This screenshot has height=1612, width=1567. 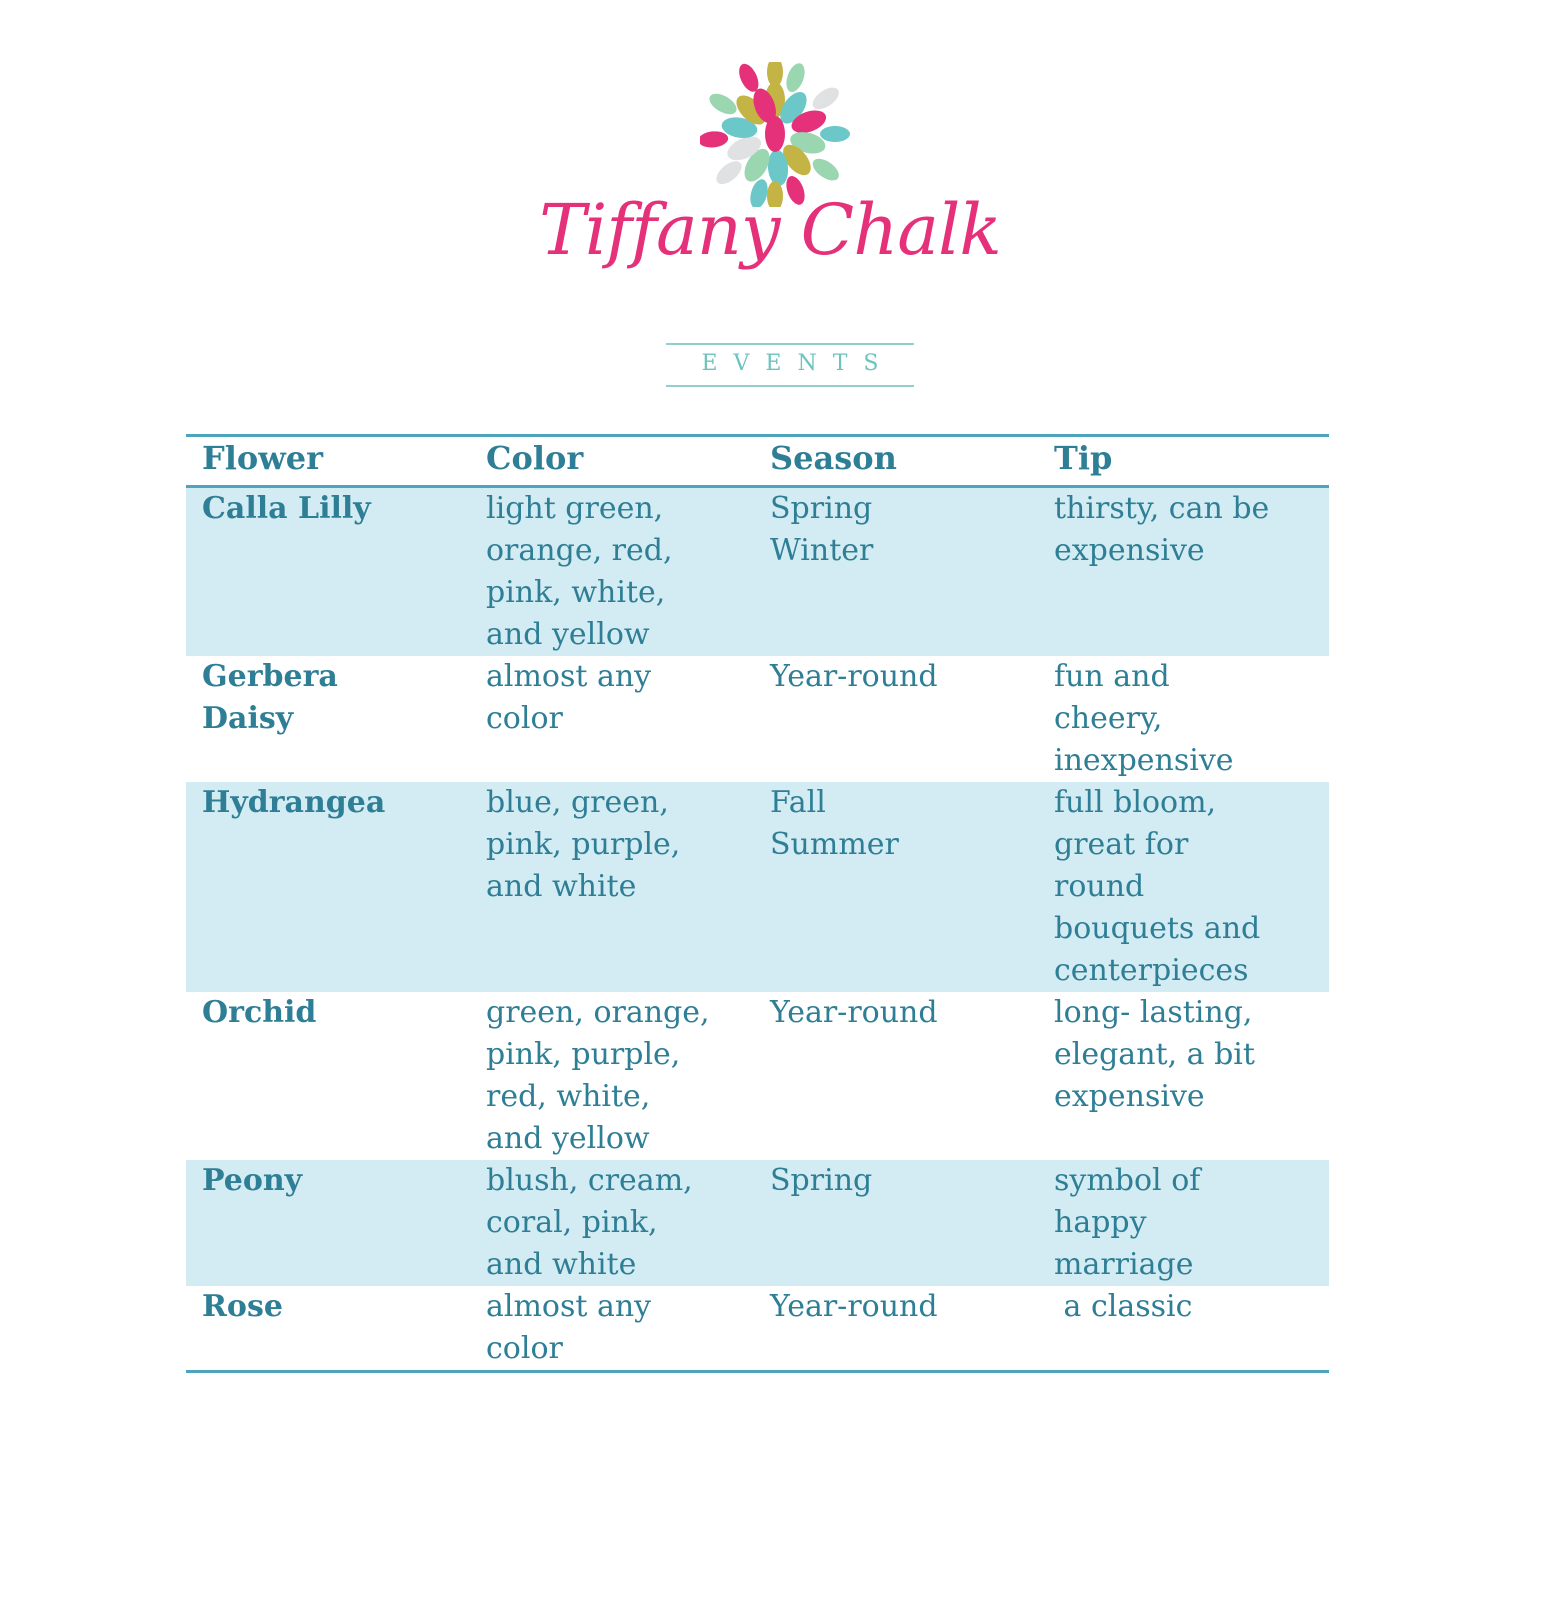 What do you see at coordinates (896, 887) in the screenshot?
I see `cell-season: Fall Summer` at bounding box center [896, 887].